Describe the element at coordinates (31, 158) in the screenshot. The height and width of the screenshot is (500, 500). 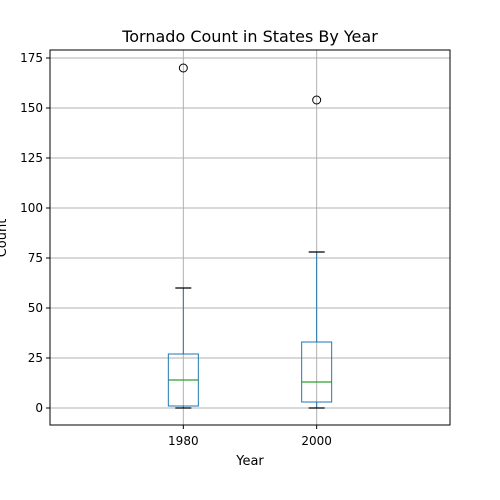
I see `y-tick-label: 125` at that location.